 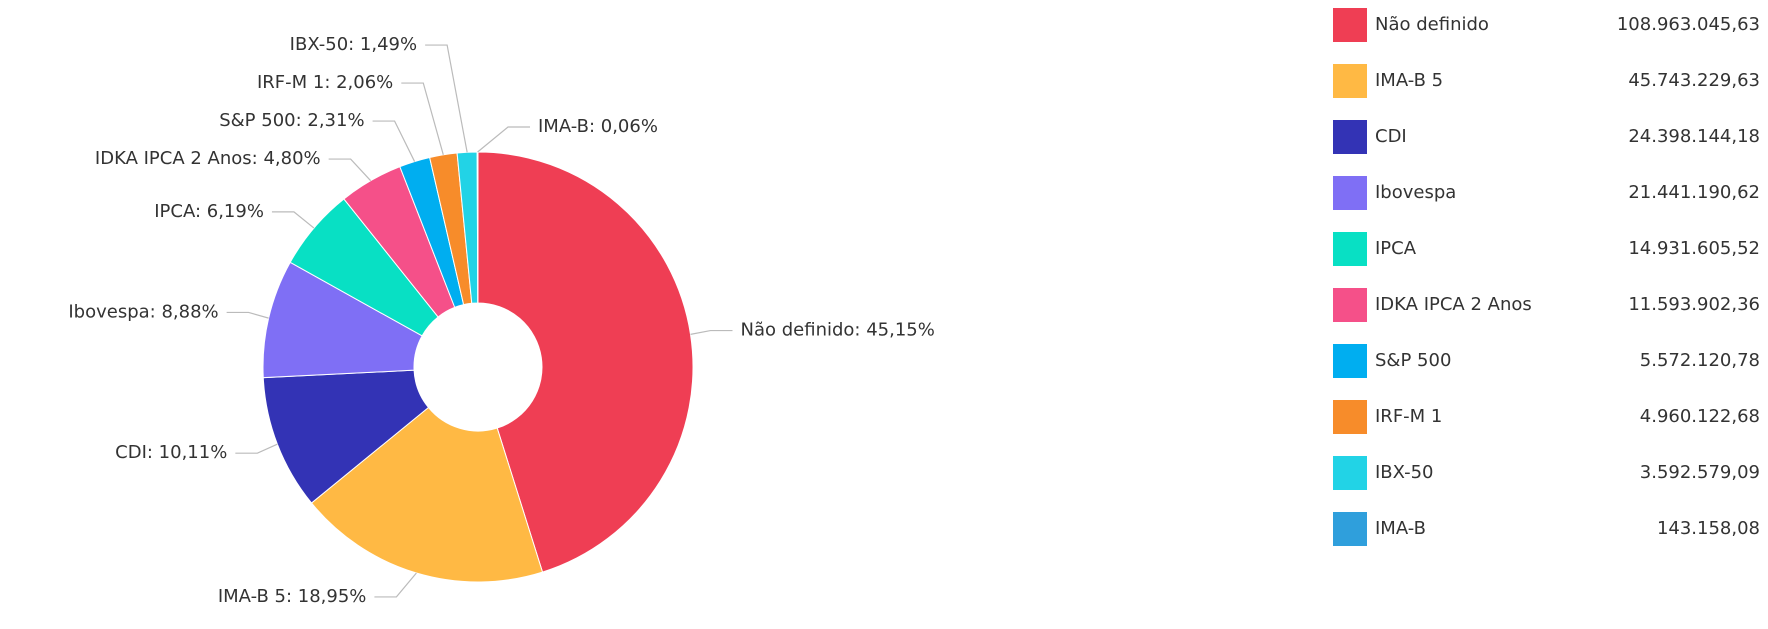 I want to click on legend-value: 11.593.902,36, so click(x=1694, y=304).